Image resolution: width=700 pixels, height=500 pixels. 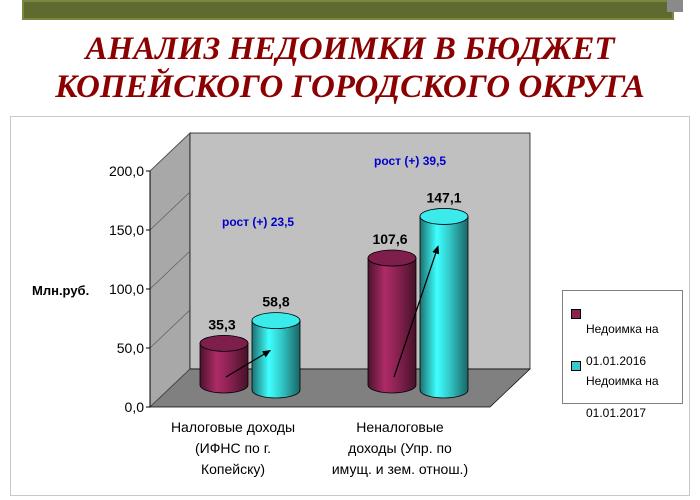 What do you see at coordinates (576, 314) in the screenshot?
I see `legend-swatch-2016` at bounding box center [576, 314].